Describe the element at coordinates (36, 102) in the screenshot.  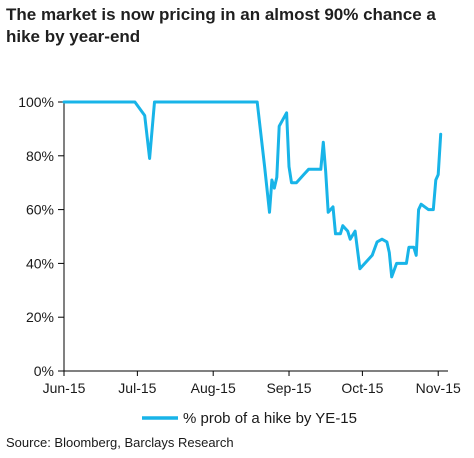
I see `y-tick-label: 100%` at that location.